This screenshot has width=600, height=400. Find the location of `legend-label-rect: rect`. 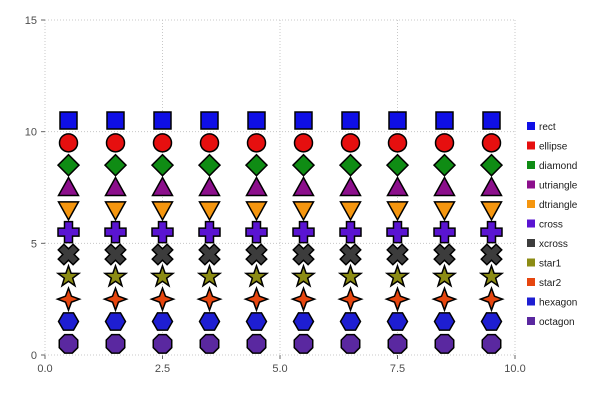

legend-label-rect: rect is located at coordinates (547, 127).